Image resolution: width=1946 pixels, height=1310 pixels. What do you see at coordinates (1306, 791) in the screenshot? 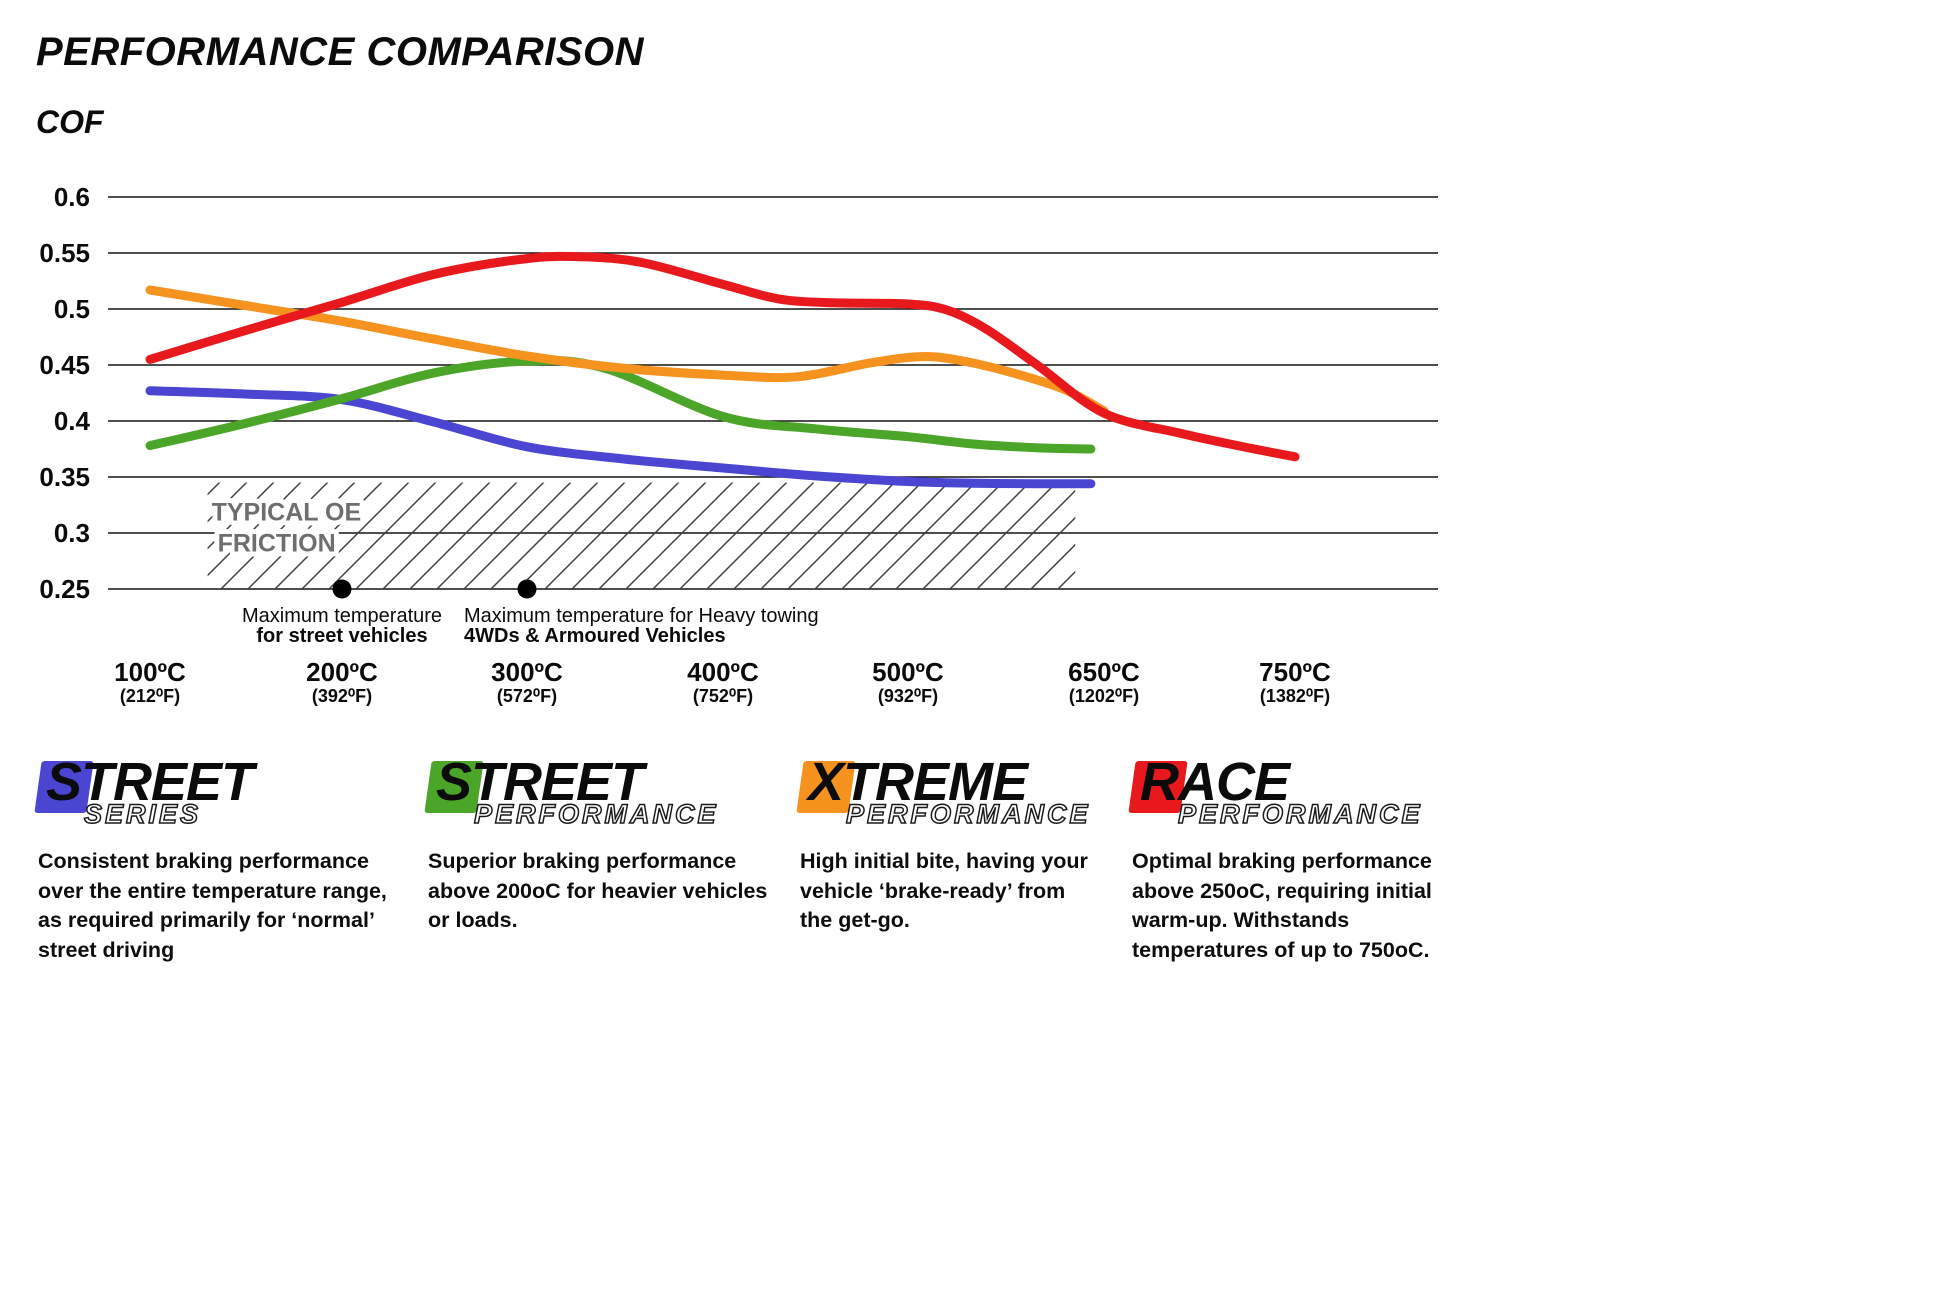
I see `race-performance-logo: RACE PERFORMANCE` at bounding box center [1306, 791].